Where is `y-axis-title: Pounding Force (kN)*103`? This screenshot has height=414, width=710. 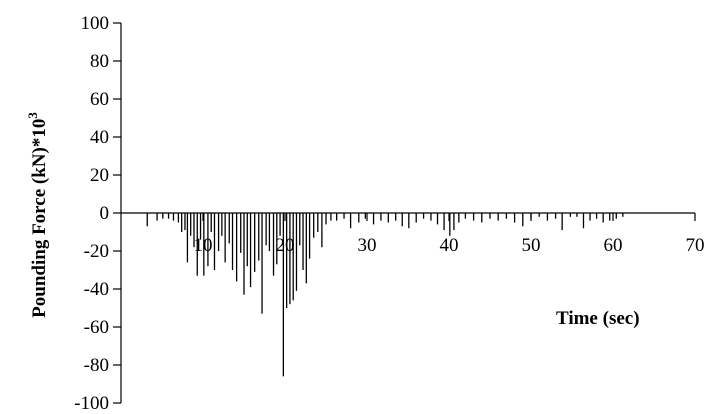 y-axis-title: Pounding Force (kN)*103 is located at coordinates (37, 215).